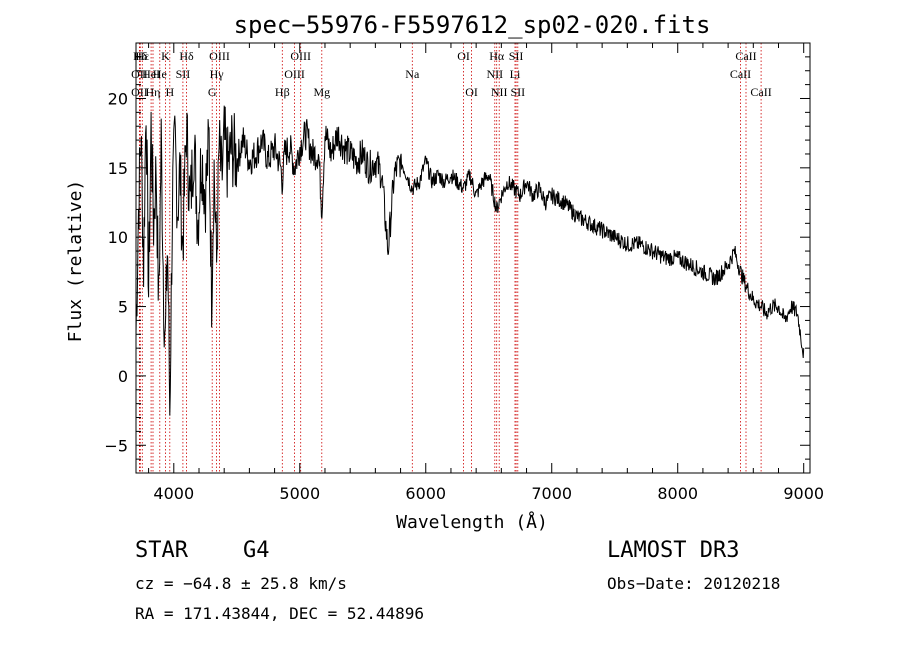 Image resolution: width=900 pixels, height=649 pixels. What do you see at coordinates (118, 237) in the screenshot?
I see `y-tick-label: 10` at bounding box center [118, 237].